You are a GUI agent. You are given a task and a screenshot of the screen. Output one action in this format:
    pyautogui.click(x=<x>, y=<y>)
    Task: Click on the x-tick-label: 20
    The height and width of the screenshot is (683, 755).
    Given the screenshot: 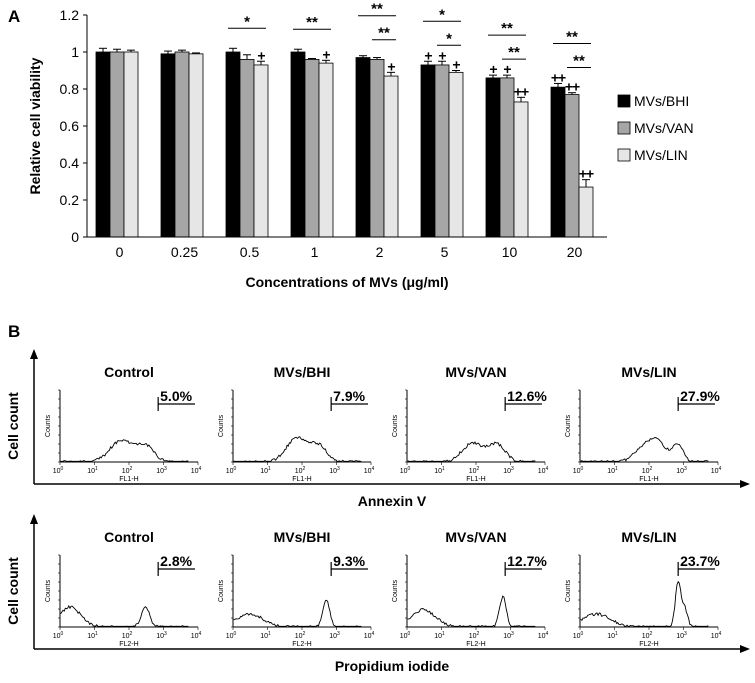 What is the action you would take?
    pyautogui.click(x=575, y=252)
    